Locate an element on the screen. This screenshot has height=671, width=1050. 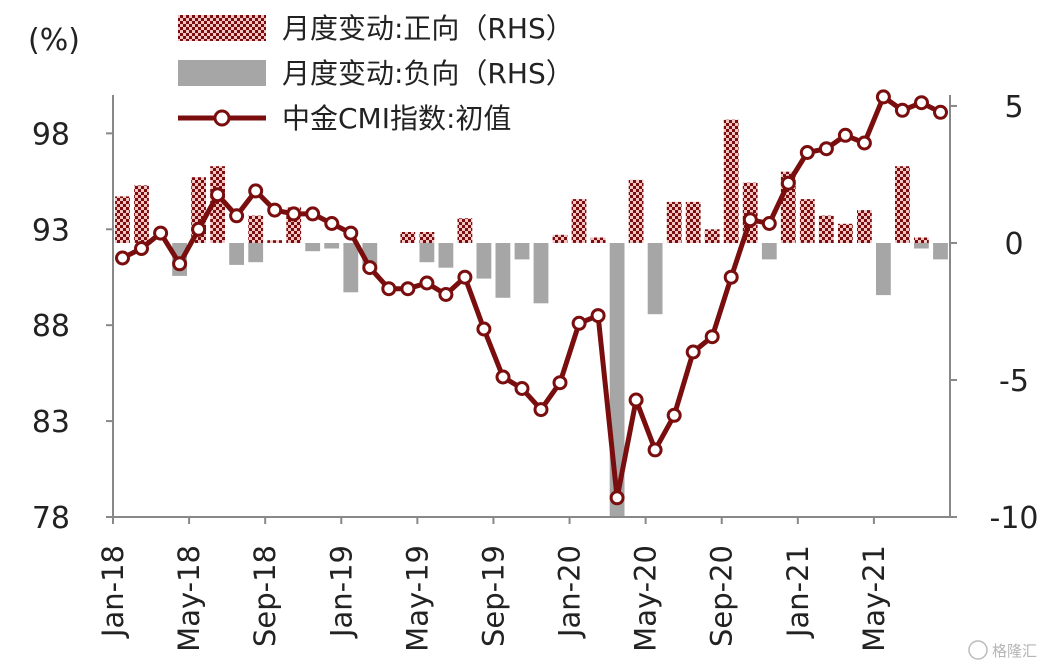
right-tick-label: -10 is located at coordinates (1014, 518).